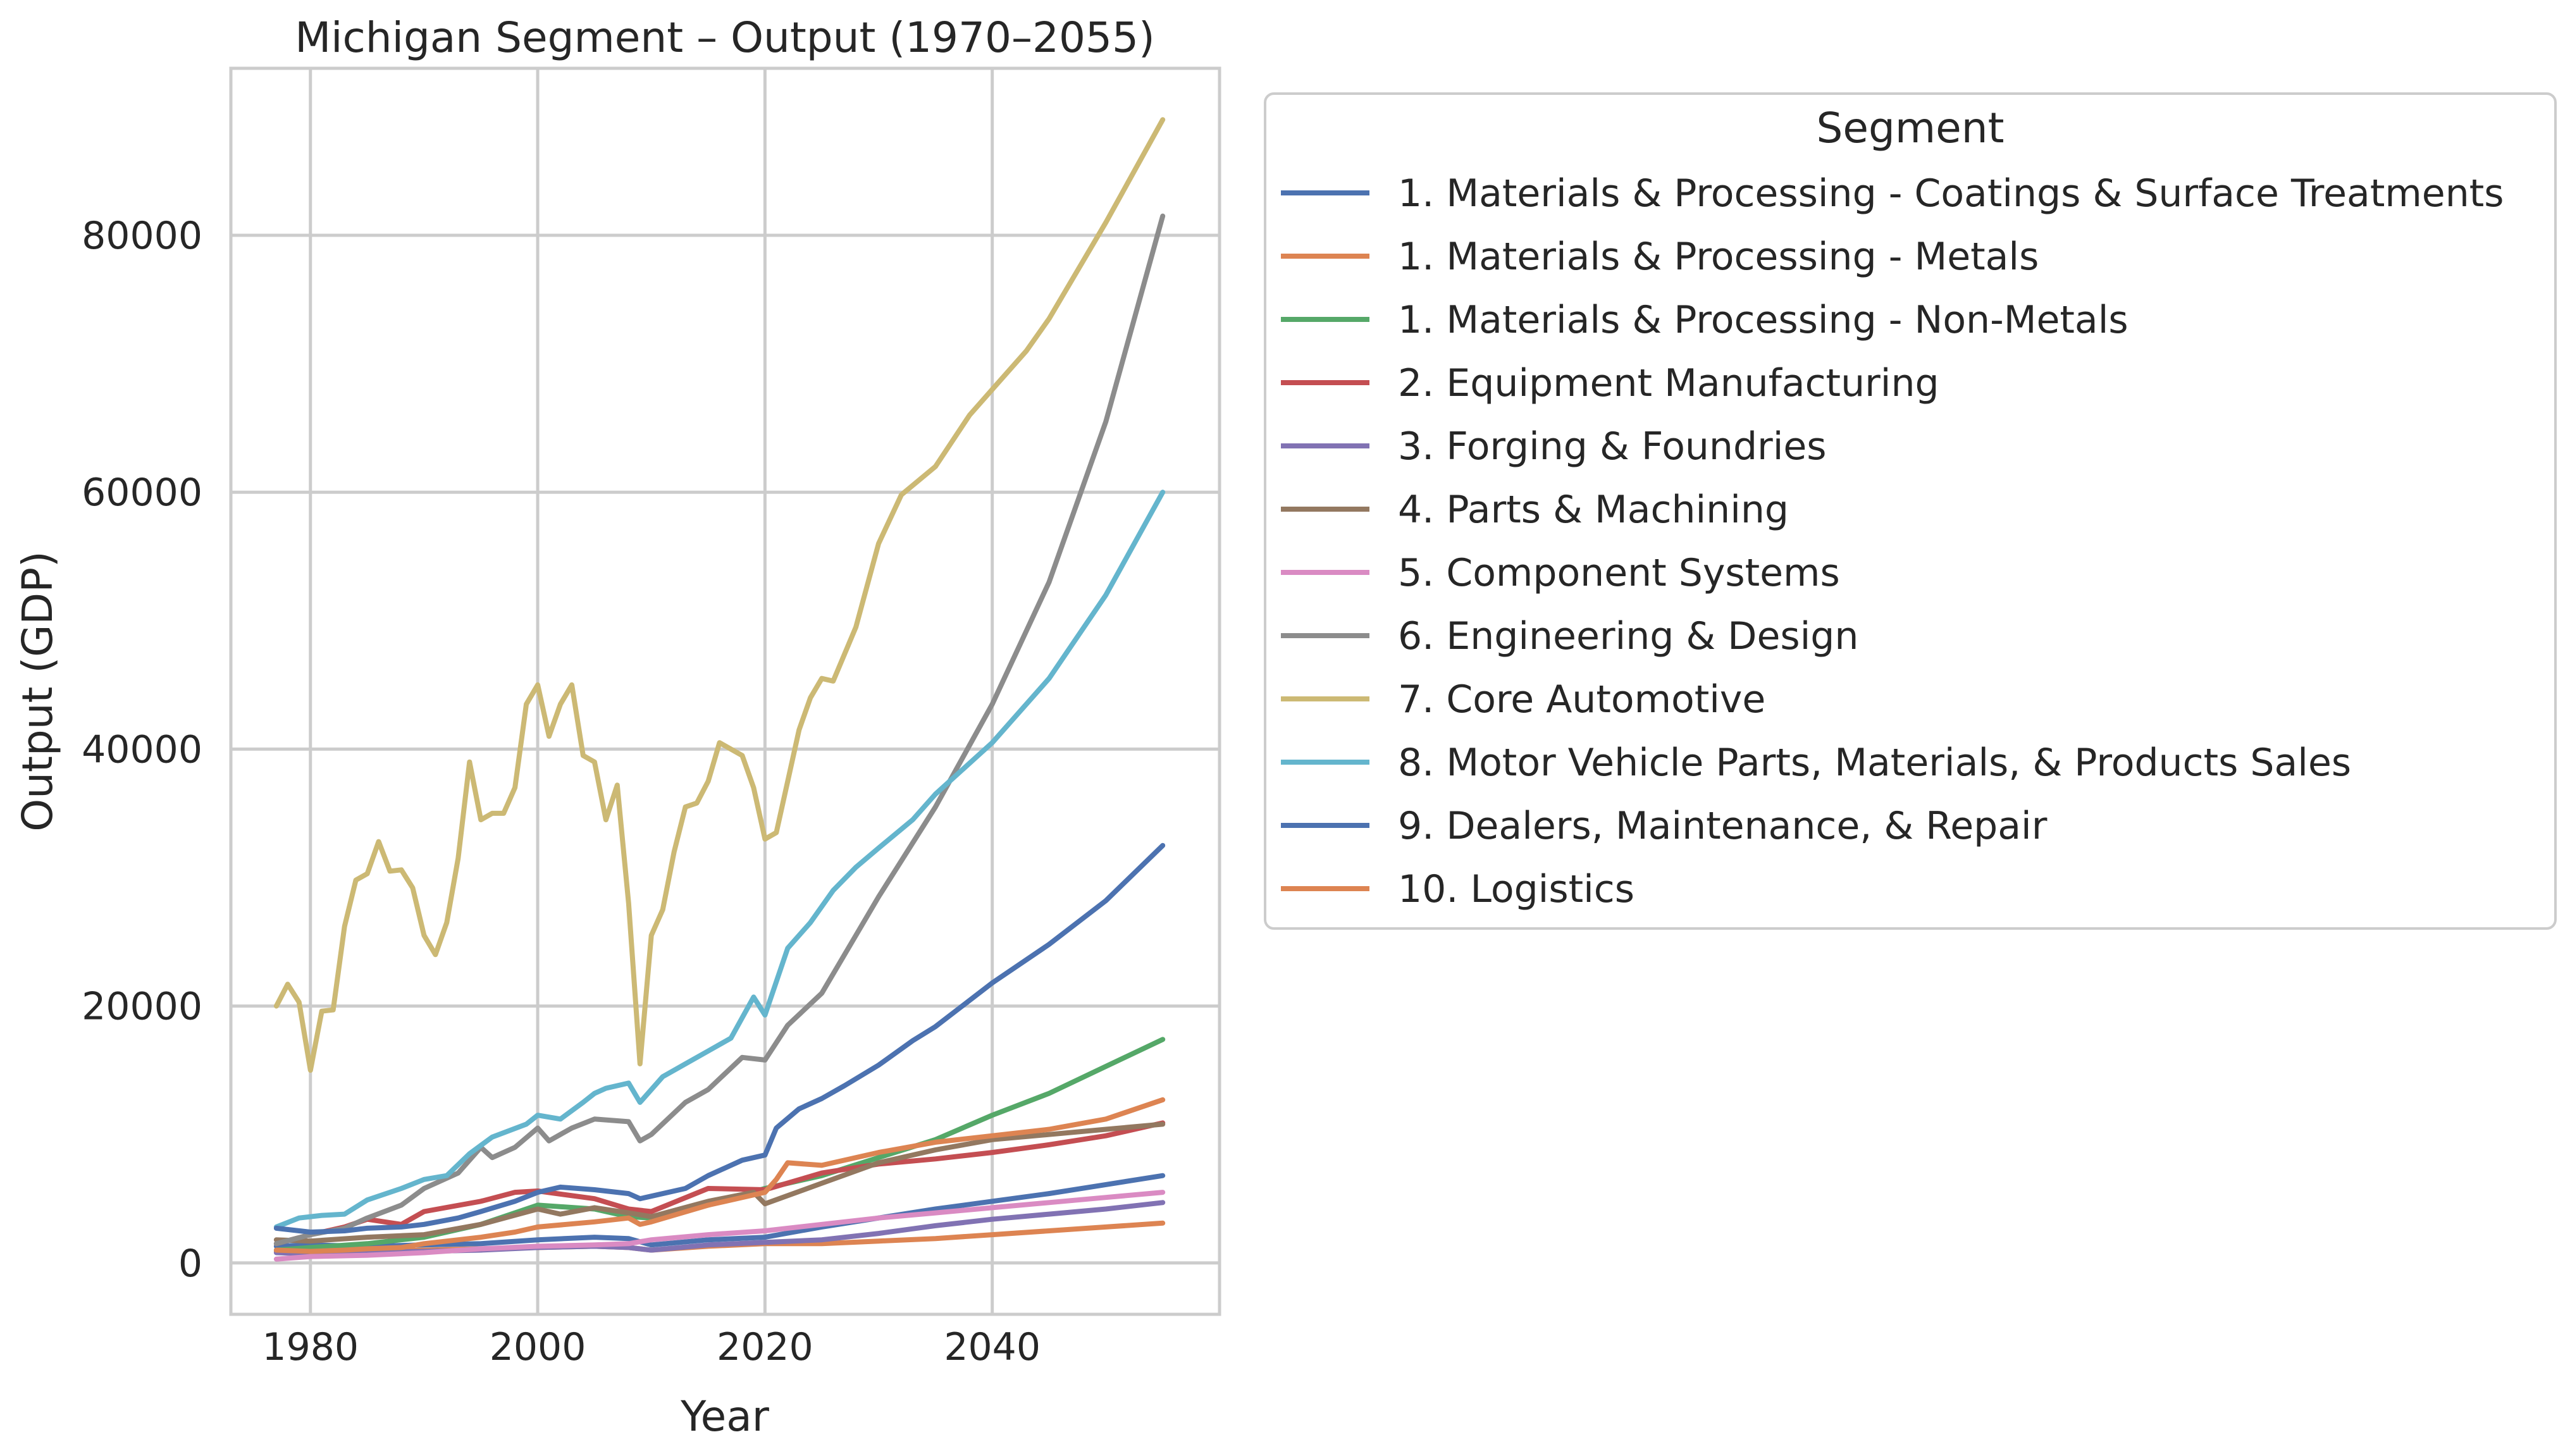  Describe the element at coordinates (1911, 128) in the screenshot. I see `legend-title: Segment` at that location.